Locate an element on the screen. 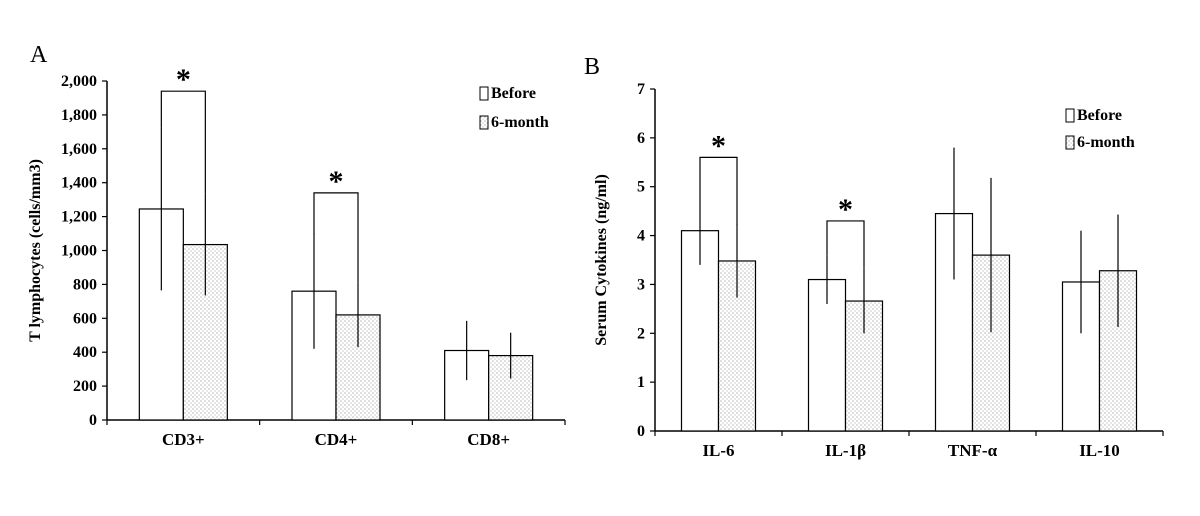 Image resolution: width=1200 pixels, height=516 pixels. y-axis-title: T lymphocytes (cells/mm3) is located at coordinates (35, 250).